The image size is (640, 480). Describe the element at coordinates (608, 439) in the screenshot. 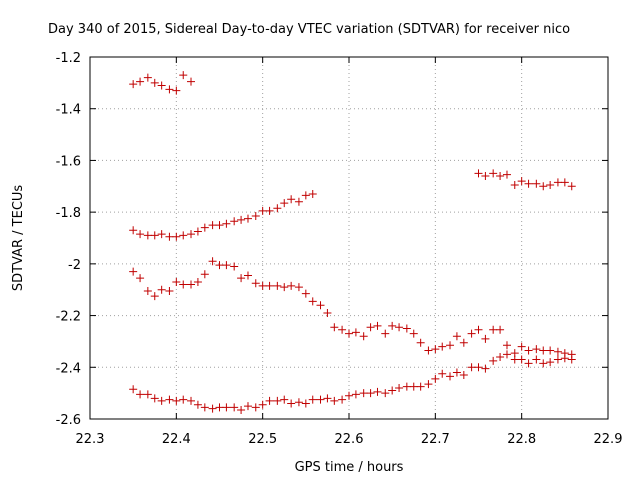

I see `x-tick-label: 22.9` at that location.